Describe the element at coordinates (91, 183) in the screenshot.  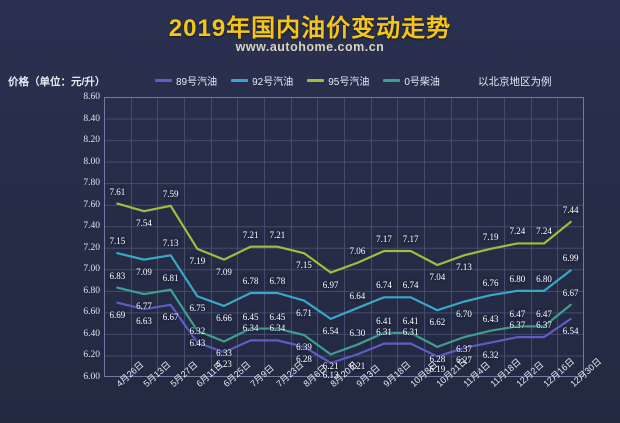
I see `y-axis-tick-4: 7.80` at that location.